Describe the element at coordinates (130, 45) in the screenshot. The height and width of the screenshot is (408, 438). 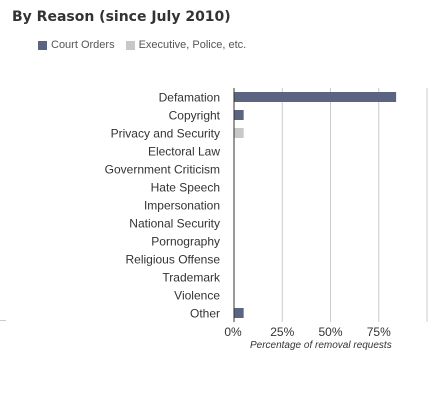
I see `legend-swatch-executive` at that location.